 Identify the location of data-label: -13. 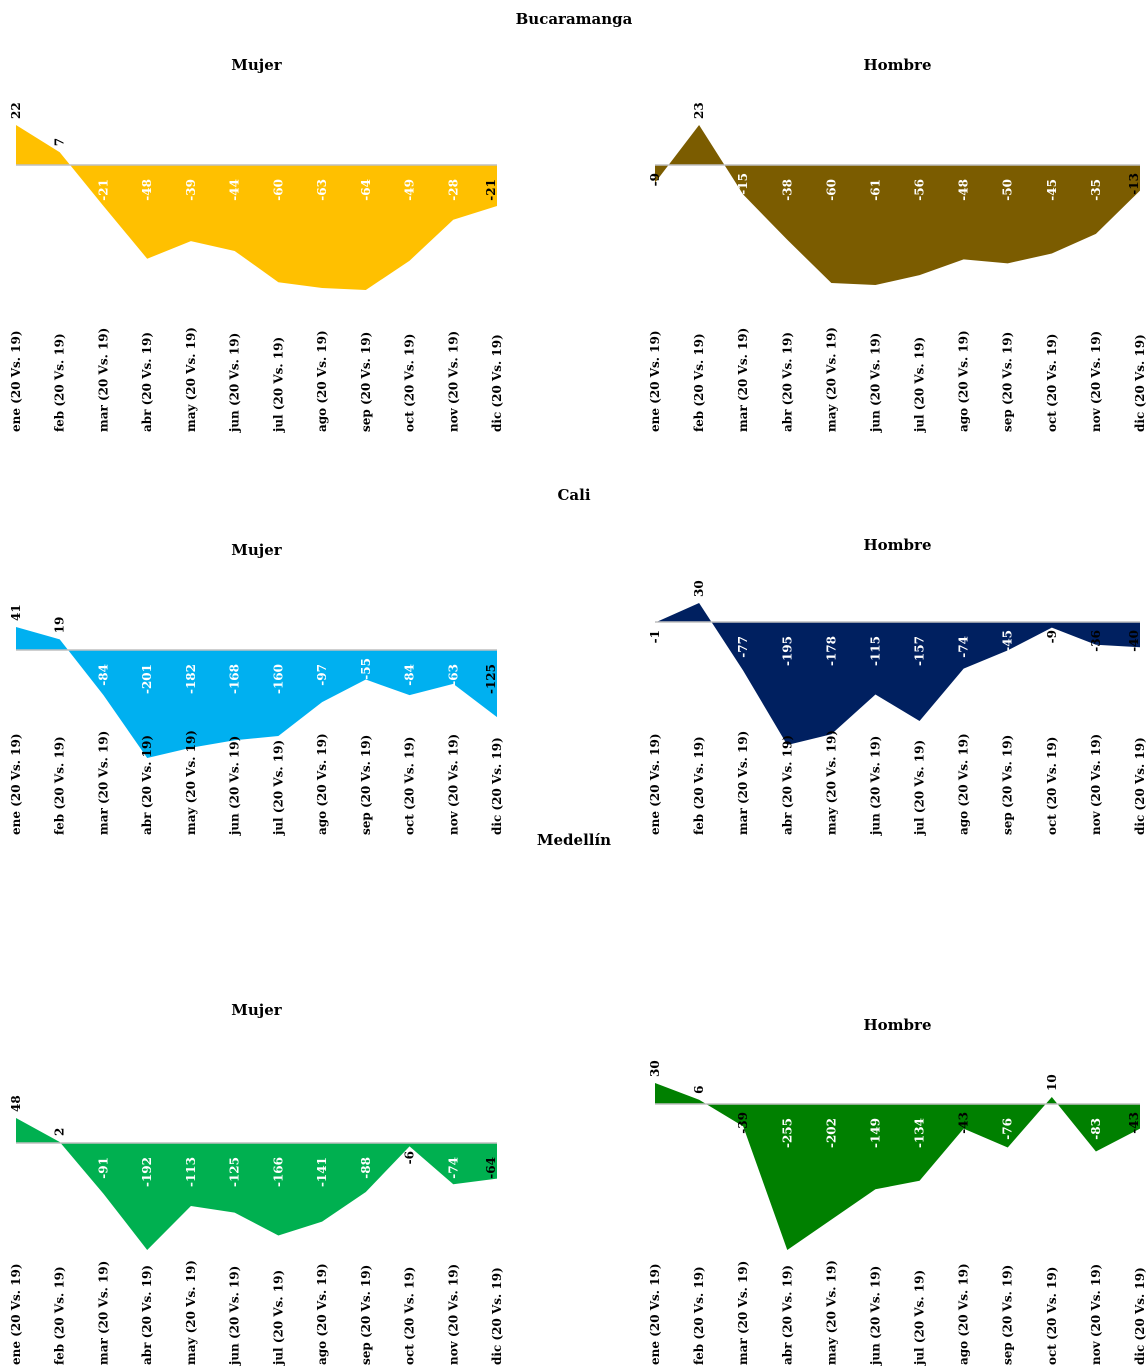
(1134, 184).